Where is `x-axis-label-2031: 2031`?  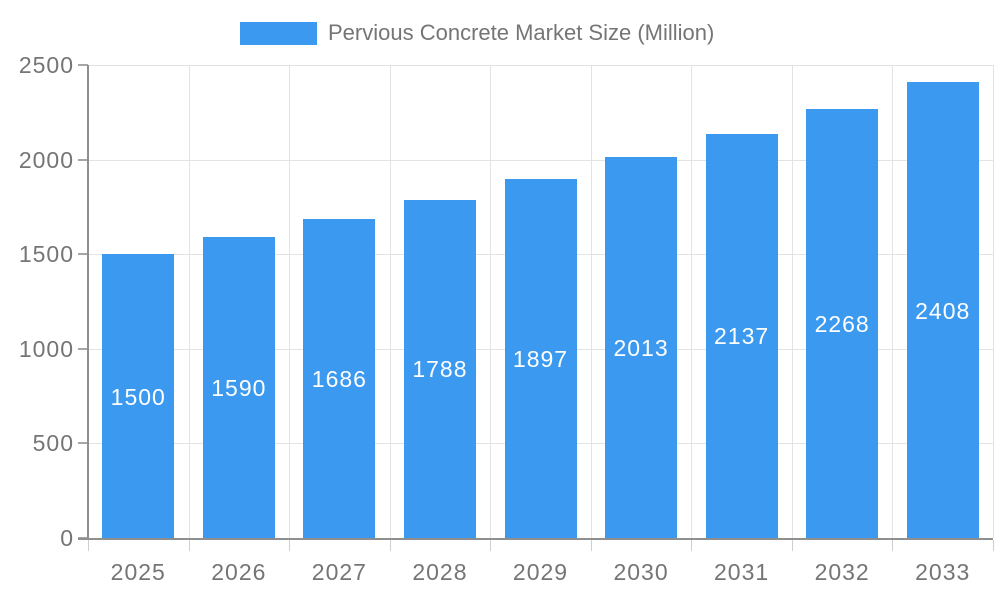
x-axis-label-2031: 2031 is located at coordinates (742, 572).